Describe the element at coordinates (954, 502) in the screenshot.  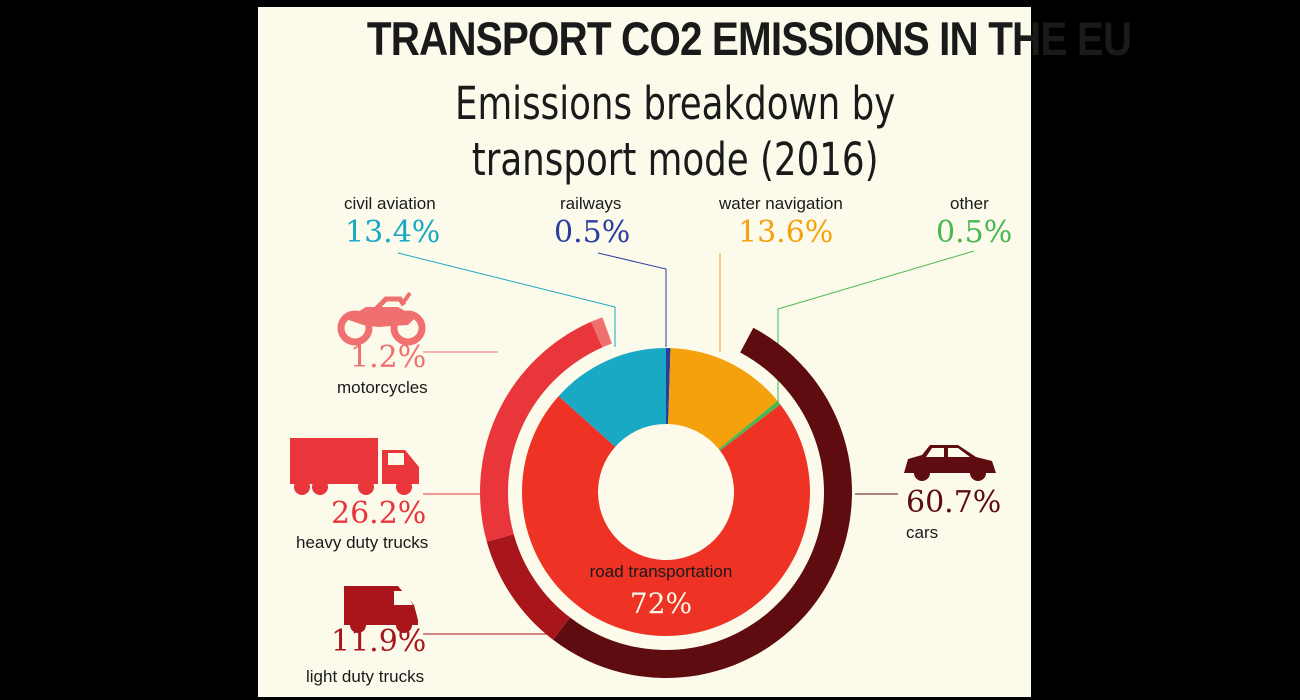
I see `value-cars: 60.7%` at that location.